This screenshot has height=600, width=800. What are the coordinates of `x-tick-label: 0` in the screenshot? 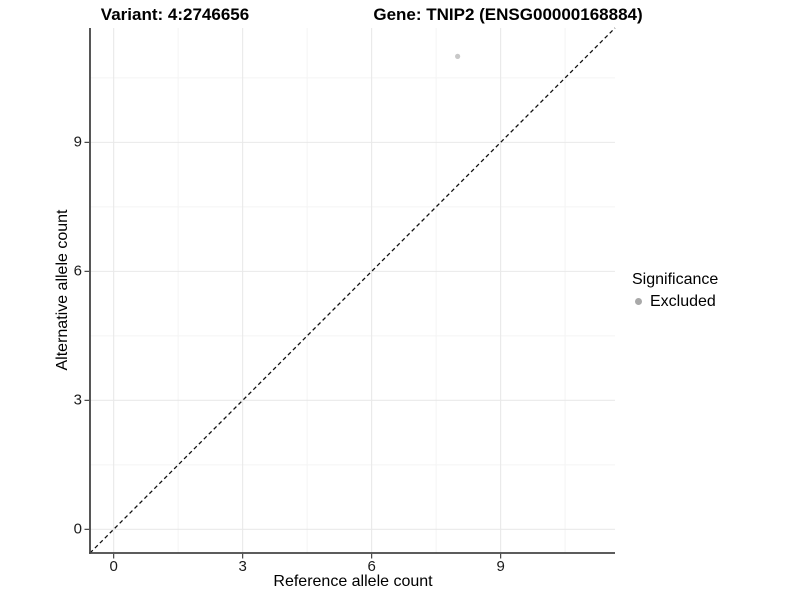 It's located at (113, 566).